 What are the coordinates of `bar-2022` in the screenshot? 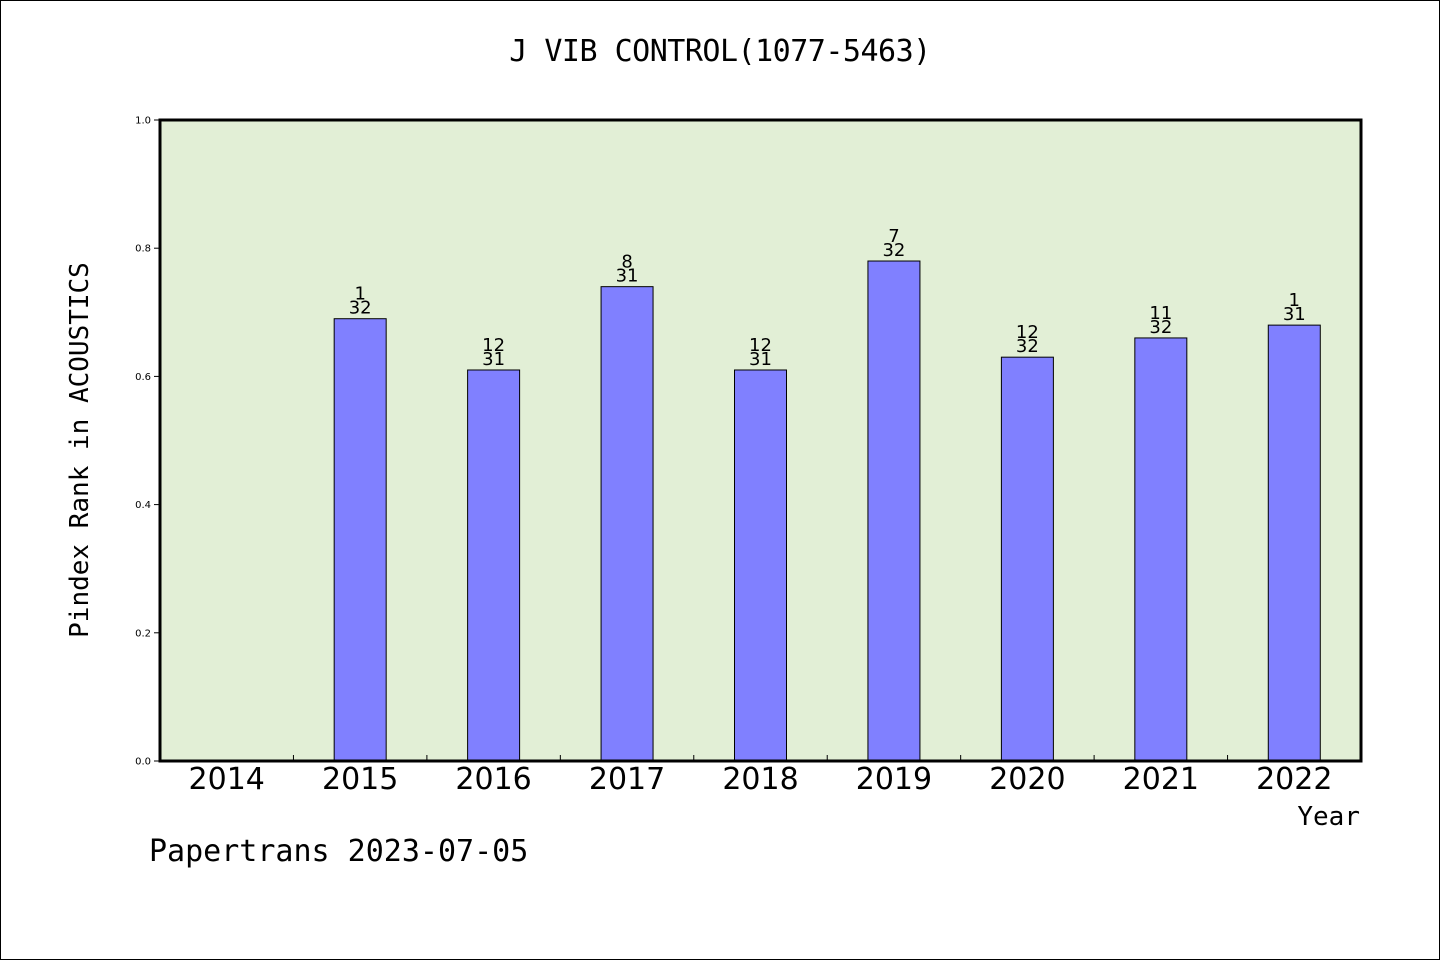 It's located at (1294, 543).